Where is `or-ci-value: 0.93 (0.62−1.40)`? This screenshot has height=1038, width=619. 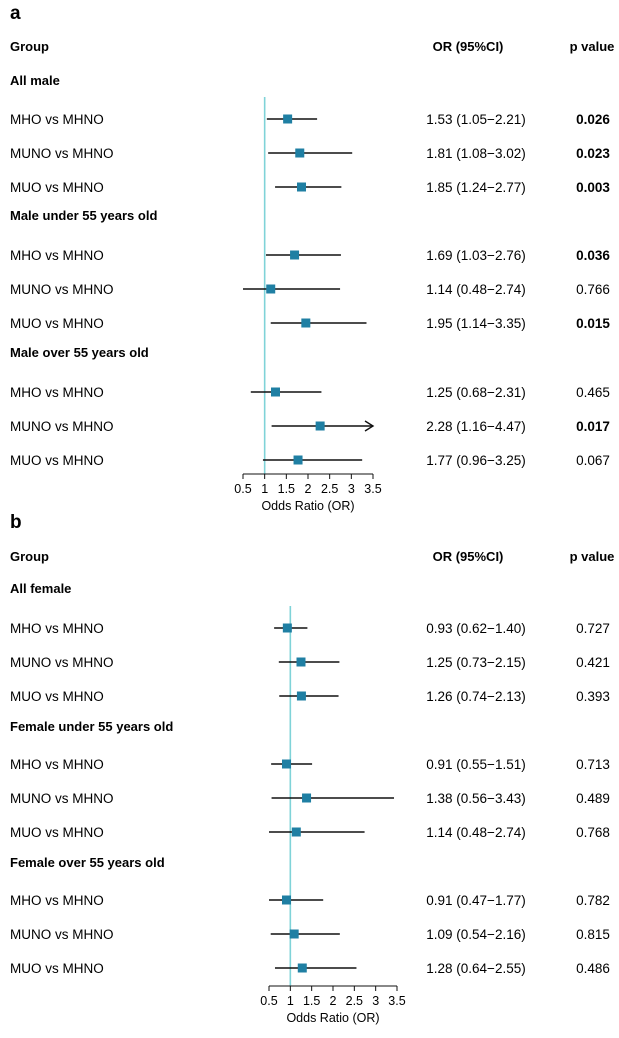
or-ci-value: 0.93 (0.62−1.40) is located at coordinates (475, 628).